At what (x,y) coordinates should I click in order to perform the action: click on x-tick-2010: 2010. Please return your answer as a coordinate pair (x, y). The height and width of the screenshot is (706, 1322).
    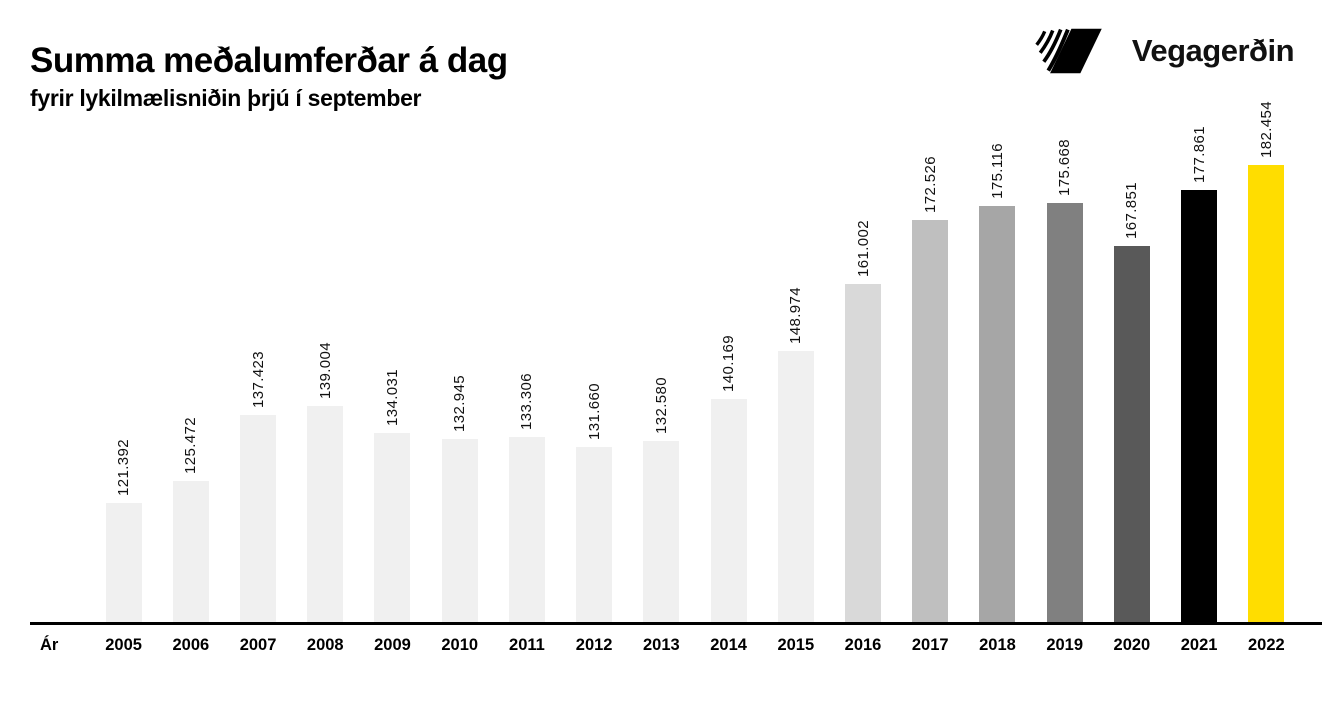
    Looking at the image, I should click on (460, 645).